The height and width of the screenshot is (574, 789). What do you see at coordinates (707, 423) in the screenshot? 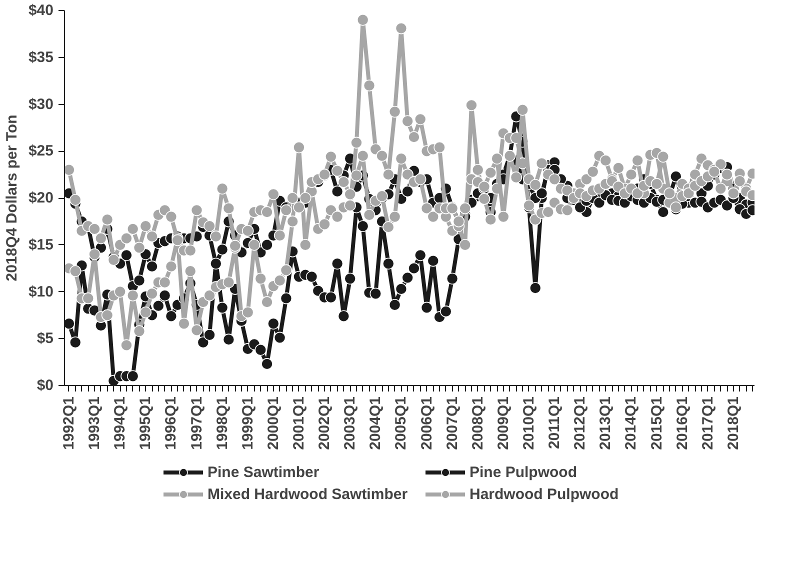
I see `x-tick-label: 2017Q1` at bounding box center [707, 423].